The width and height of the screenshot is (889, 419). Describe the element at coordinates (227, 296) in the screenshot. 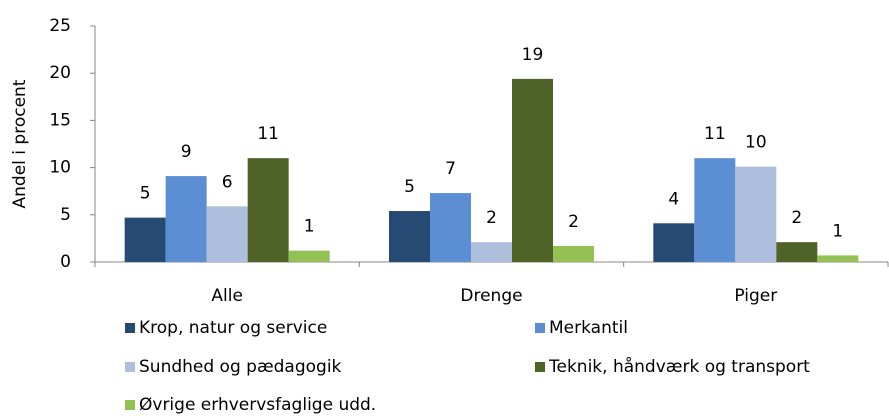

I see `x-tick-label: Alle` at that location.